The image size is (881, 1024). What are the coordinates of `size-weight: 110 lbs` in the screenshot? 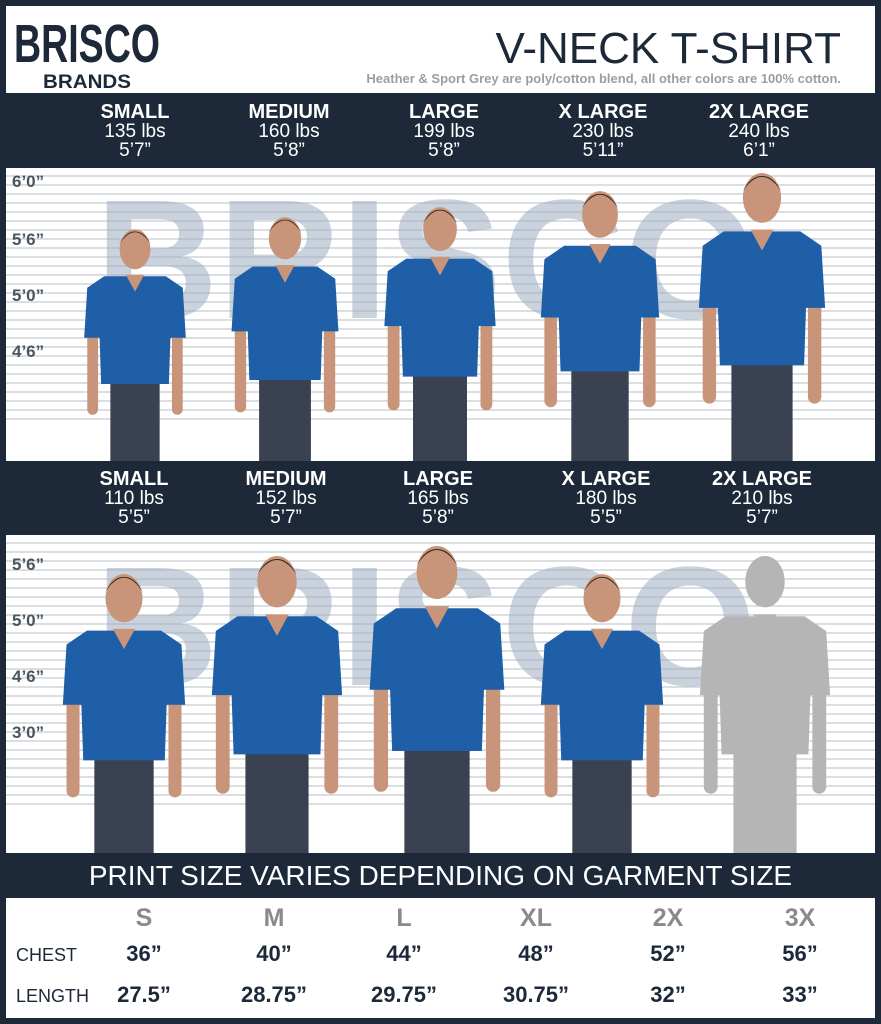 It's located at (134, 498).